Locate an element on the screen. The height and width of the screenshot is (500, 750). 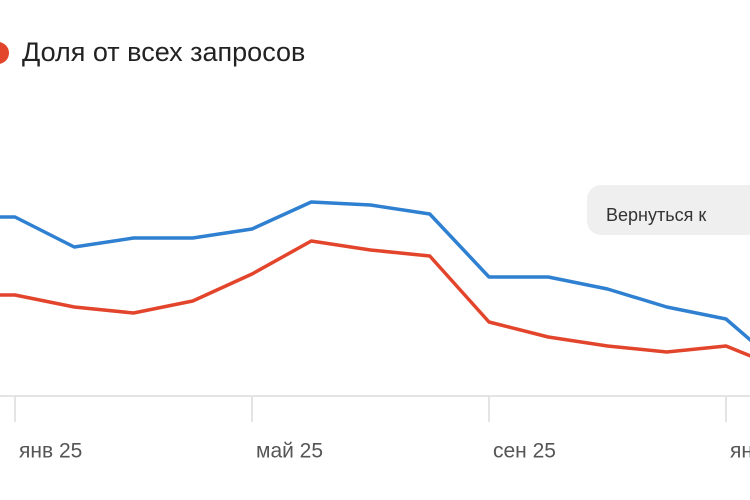
back-button: Вернуться к is located at coordinates (668, 210).